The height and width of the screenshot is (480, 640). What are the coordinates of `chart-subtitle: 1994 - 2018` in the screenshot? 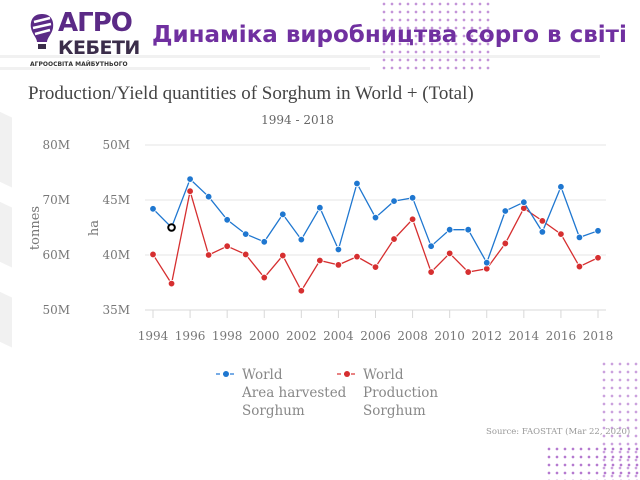 It's located at (297, 120).